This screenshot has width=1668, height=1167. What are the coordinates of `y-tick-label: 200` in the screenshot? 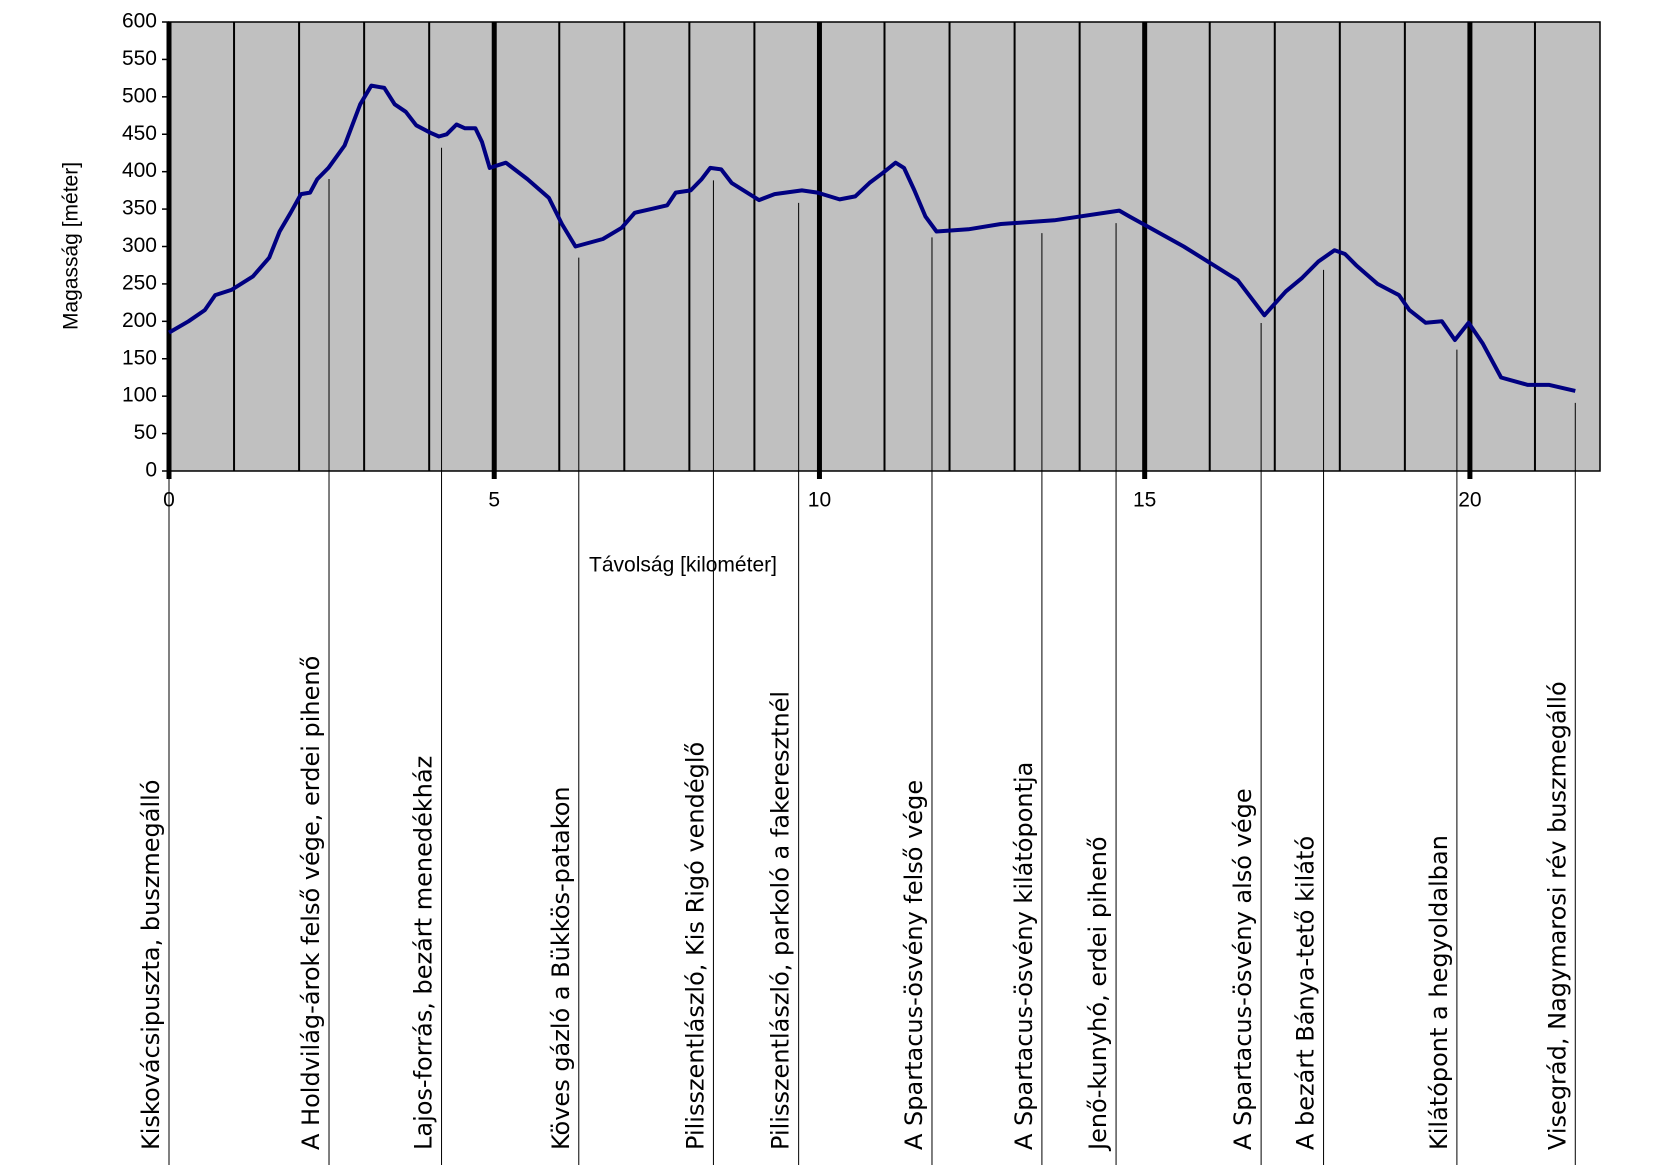 It's located at (139, 320).